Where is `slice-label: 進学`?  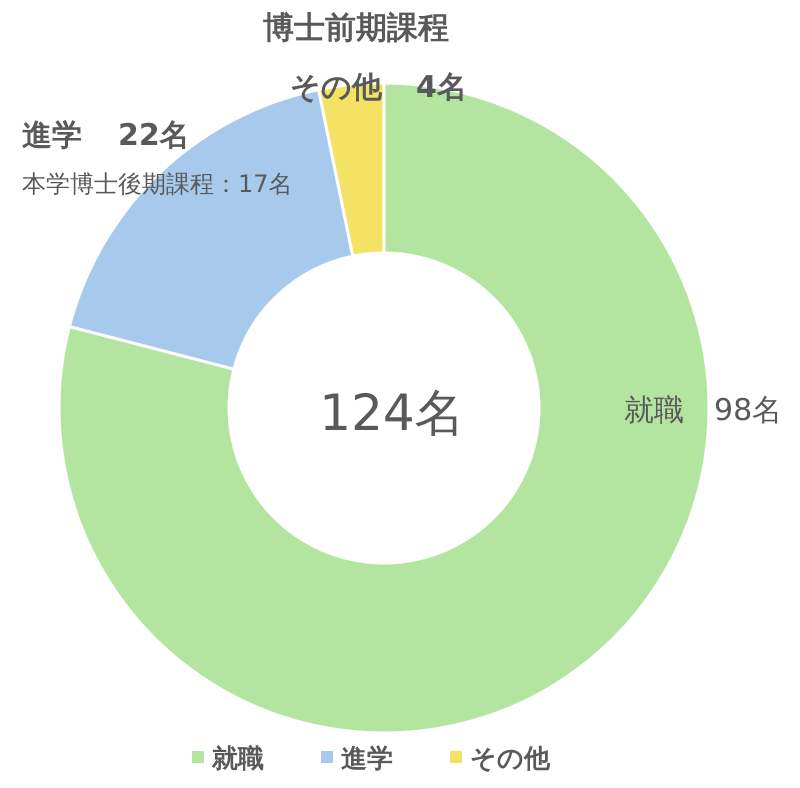
slice-label: 進学 is located at coordinates (52, 135).